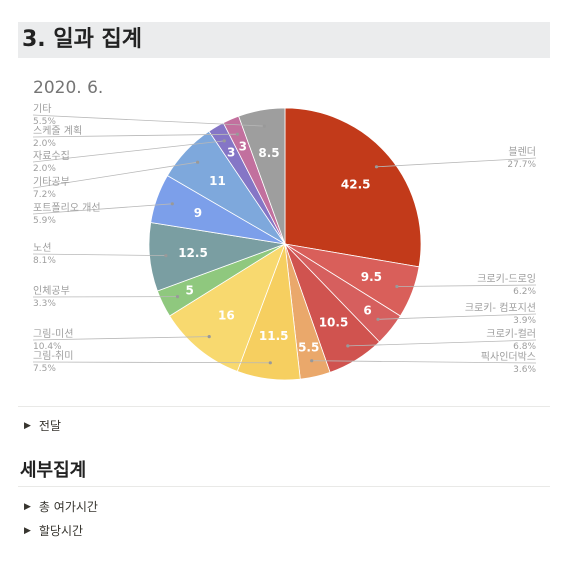  Describe the element at coordinates (334, 323) in the screenshot. I see `slice-value-label: 10.5` at that location.